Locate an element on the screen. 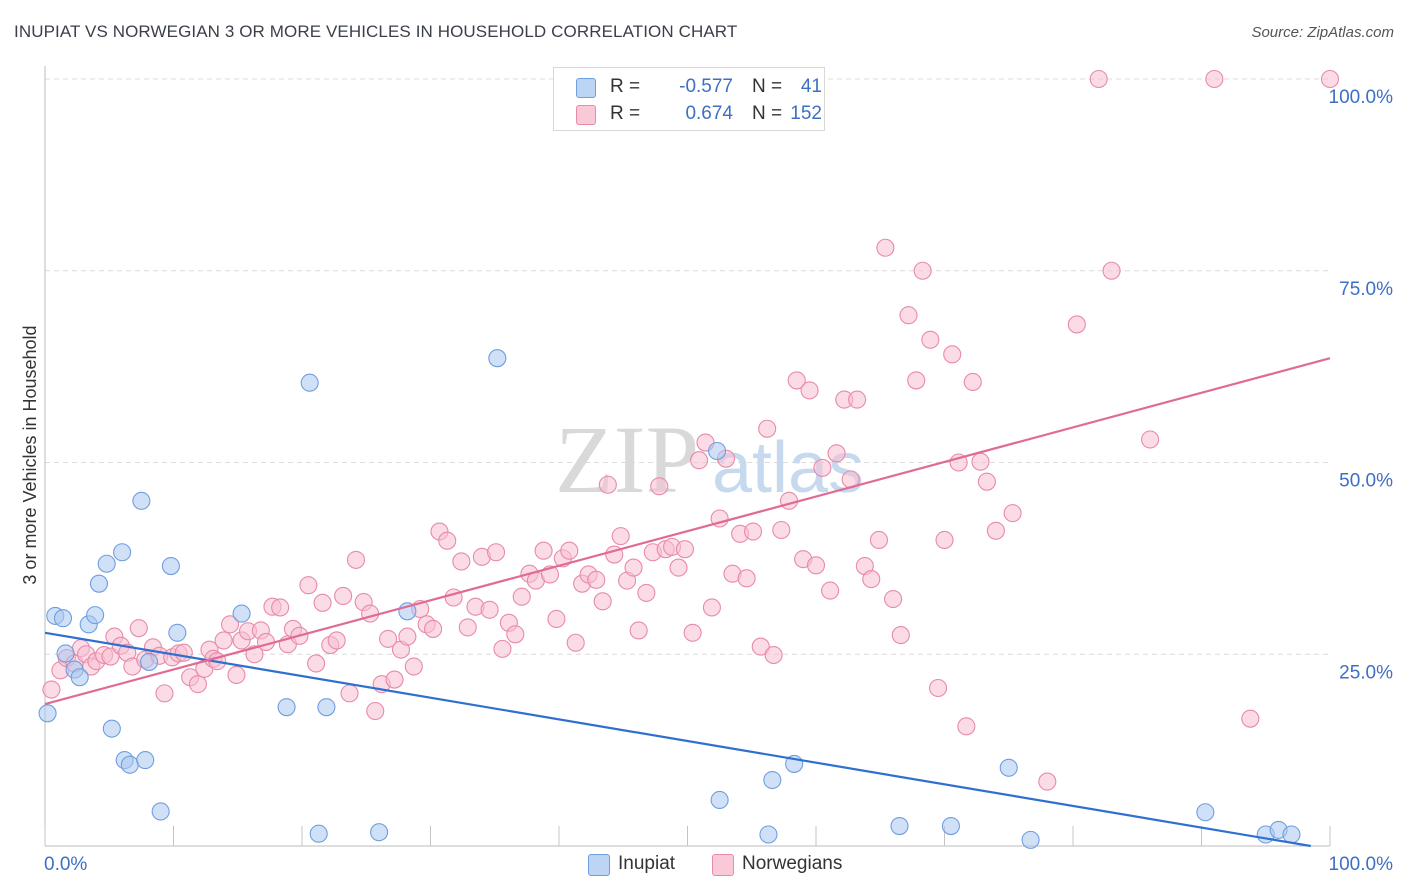 The height and width of the screenshot is (892, 1406). legend-n-value: 152 is located at coordinates (806, 113).